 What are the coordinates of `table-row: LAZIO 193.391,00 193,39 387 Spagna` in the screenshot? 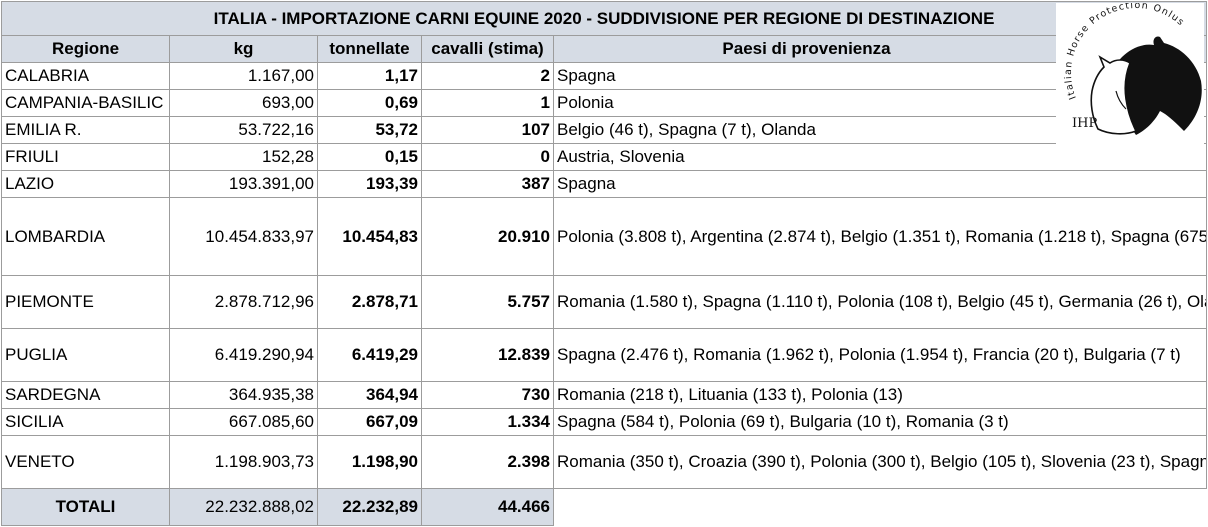 It's located at (604, 184).